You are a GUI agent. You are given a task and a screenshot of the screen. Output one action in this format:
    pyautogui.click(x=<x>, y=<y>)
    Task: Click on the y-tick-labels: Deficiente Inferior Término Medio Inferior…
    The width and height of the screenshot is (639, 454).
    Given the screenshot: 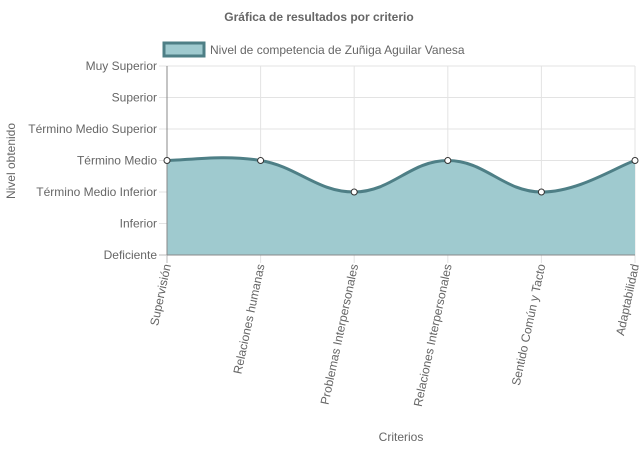 What is the action you would take?
    pyautogui.click(x=92, y=160)
    